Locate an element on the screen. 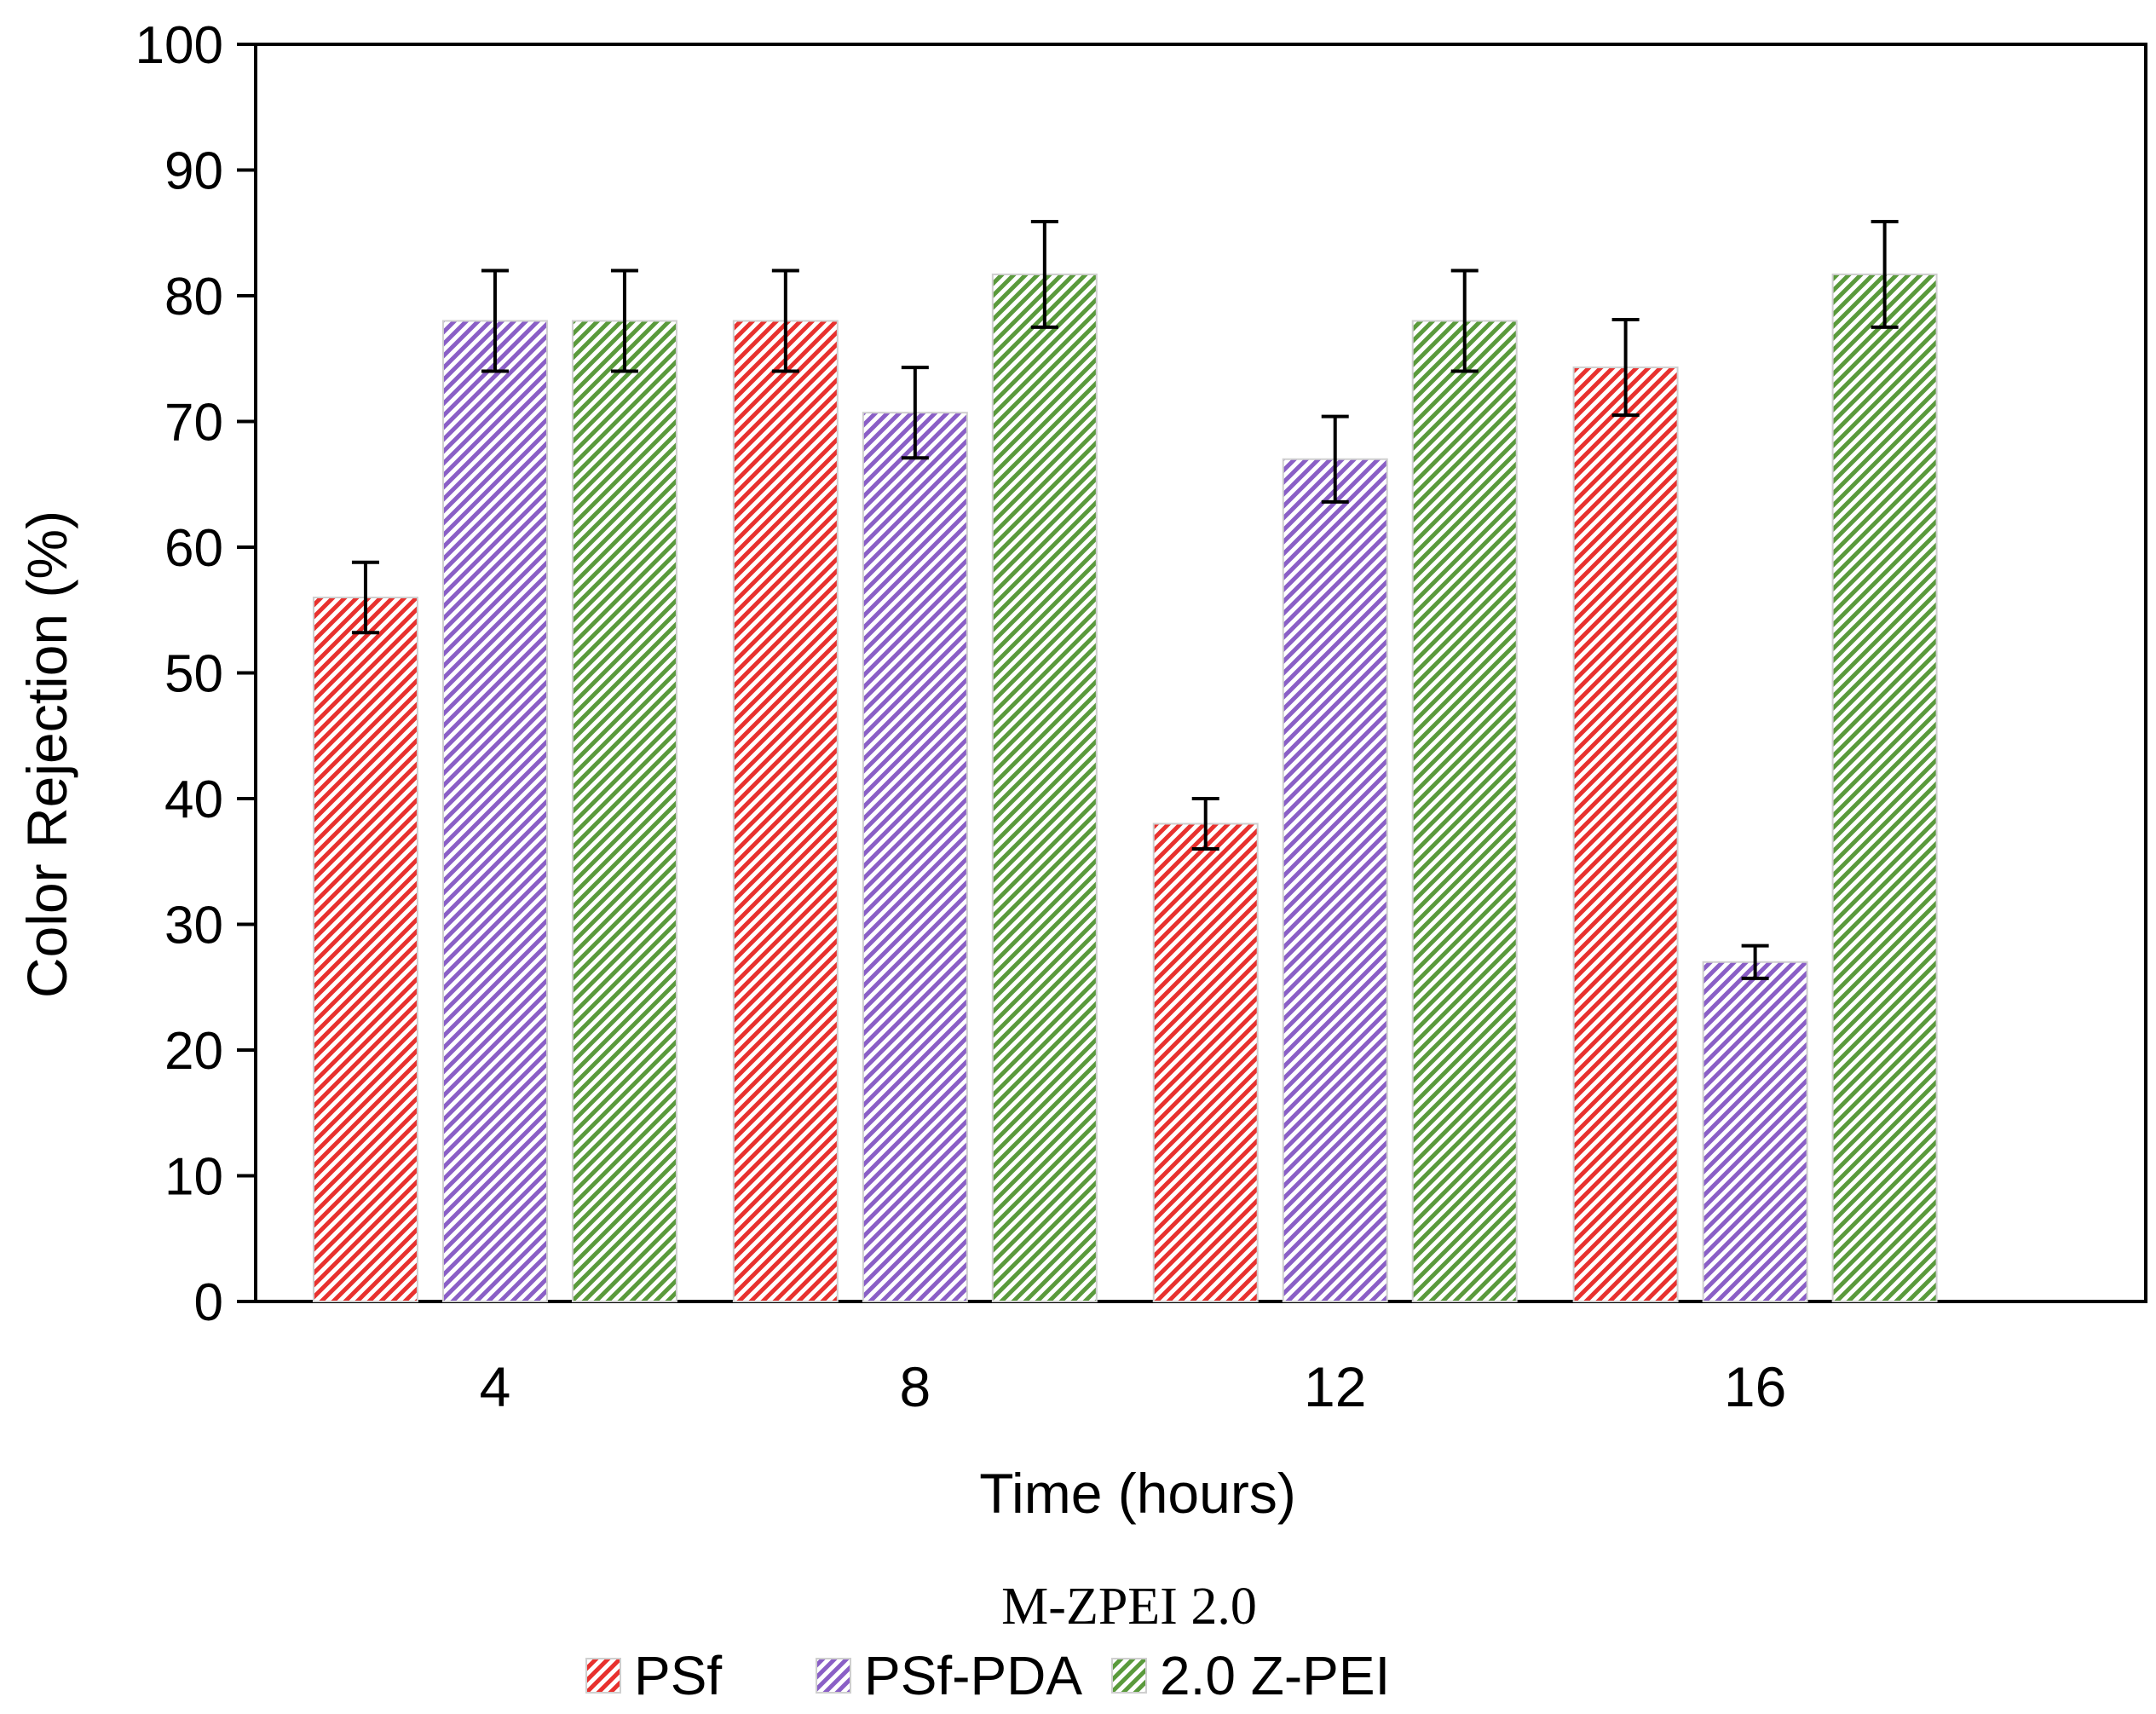  y-tick-label: 100 is located at coordinates (179, 45).